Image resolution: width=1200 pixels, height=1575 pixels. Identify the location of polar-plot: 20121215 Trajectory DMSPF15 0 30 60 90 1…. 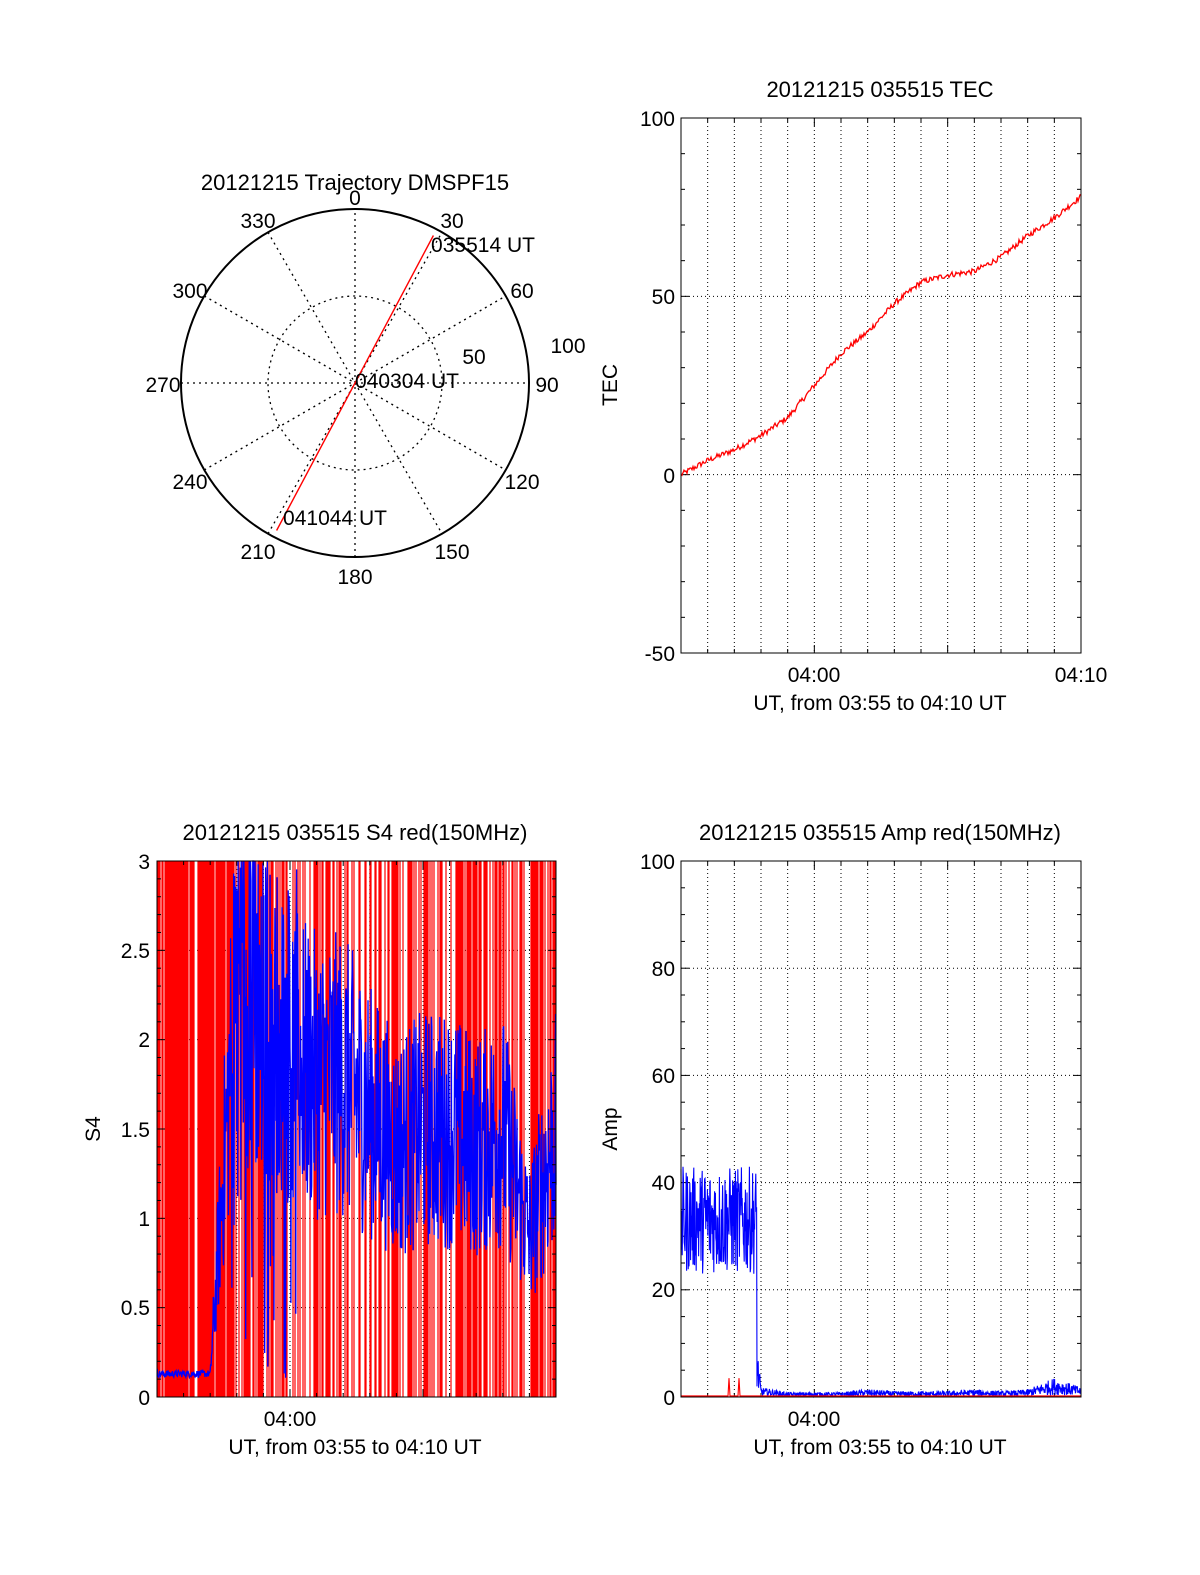
(365, 379).